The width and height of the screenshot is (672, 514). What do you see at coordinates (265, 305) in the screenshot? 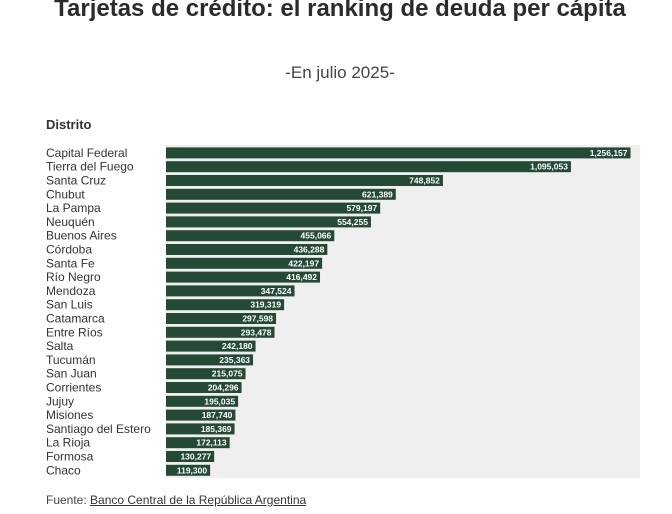
I see `bar-value-label: 319,319` at bounding box center [265, 305].